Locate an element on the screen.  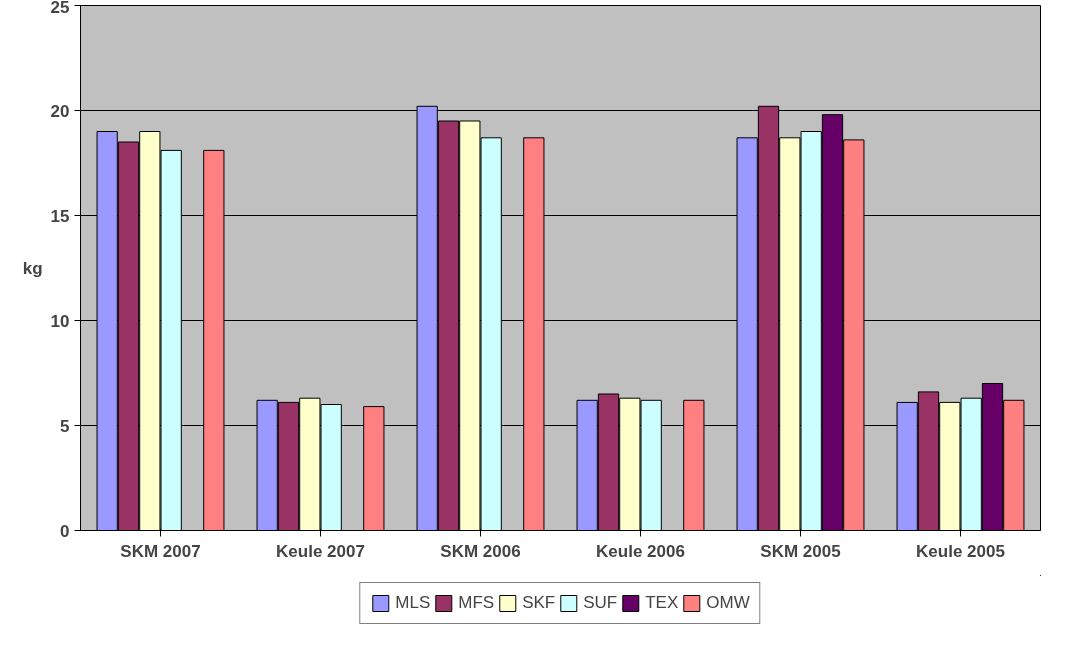
x-tick-label: SKM 2005 is located at coordinates (800, 551).